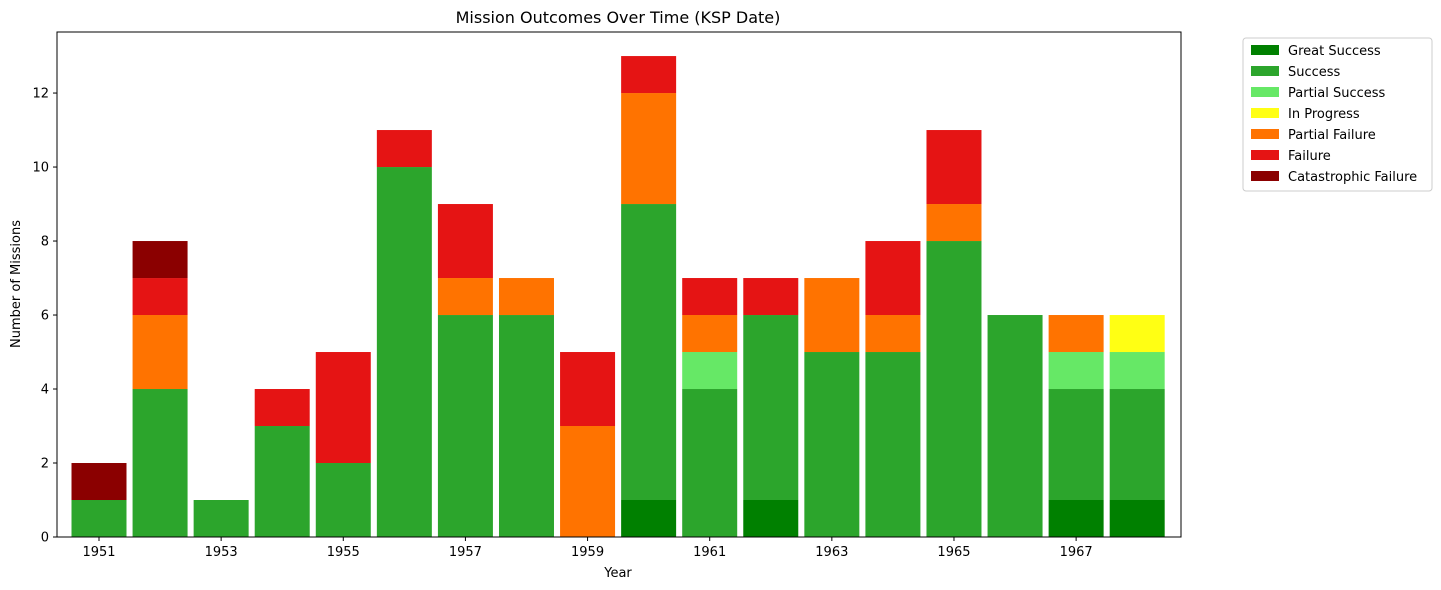 The height and width of the screenshot is (590, 1441). Describe the element at coordinates (45, 242) in the screenshot. I see `y-tick-label: 8` at that location.